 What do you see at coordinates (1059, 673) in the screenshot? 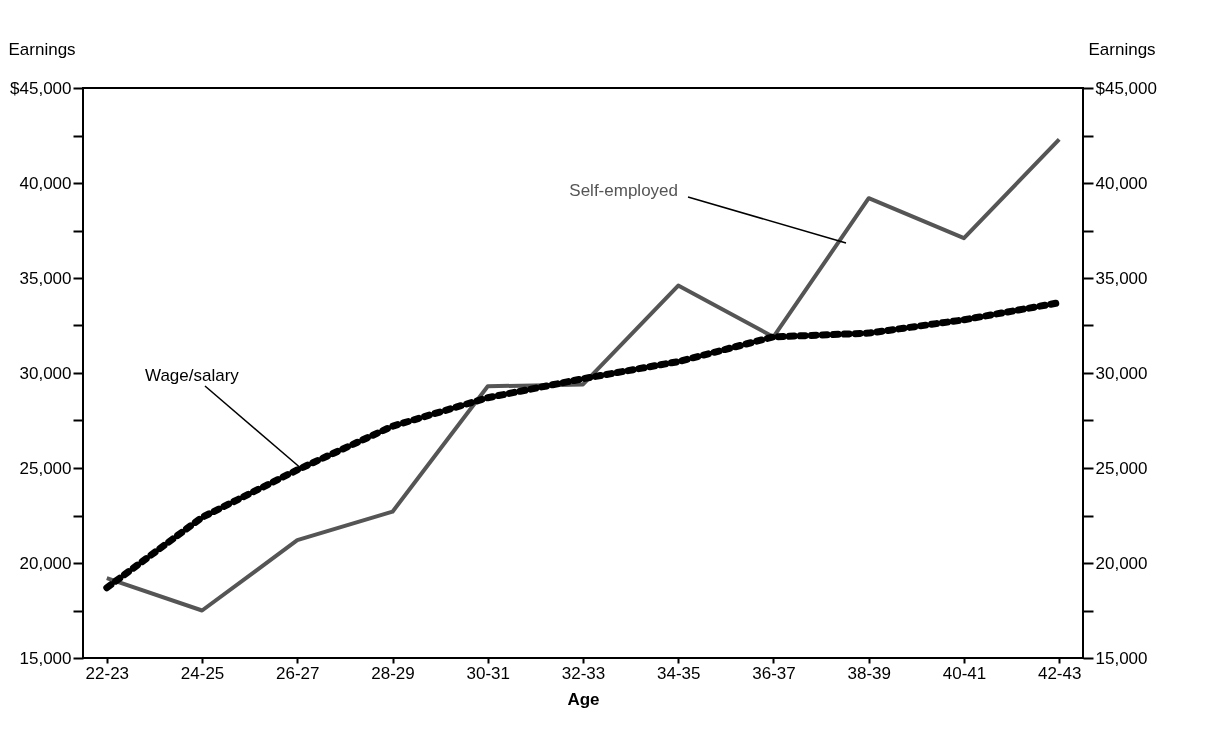
I see `x-tick-label: 42-43` at bounding box center [1059, 673].